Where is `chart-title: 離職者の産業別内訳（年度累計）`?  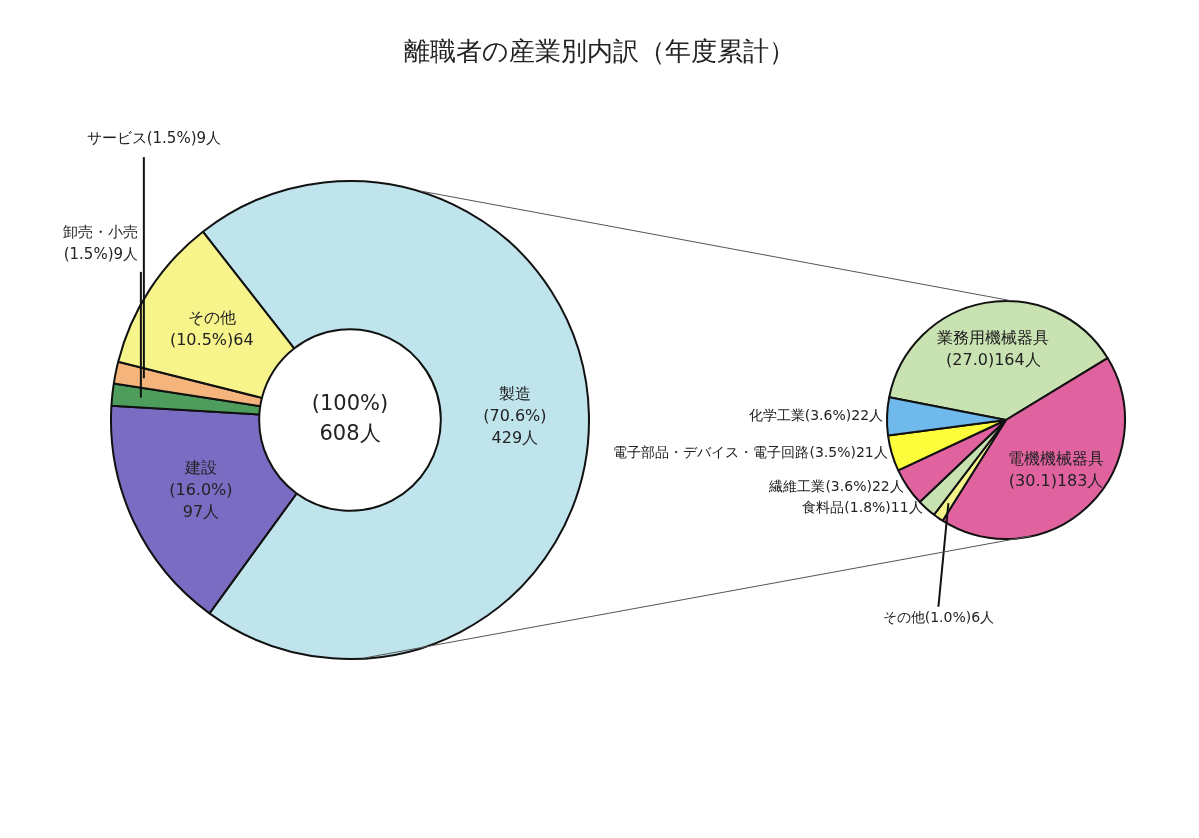 chart-title: 離職者の産業別内訳（年度累計） is located at coordinates (599, 51).